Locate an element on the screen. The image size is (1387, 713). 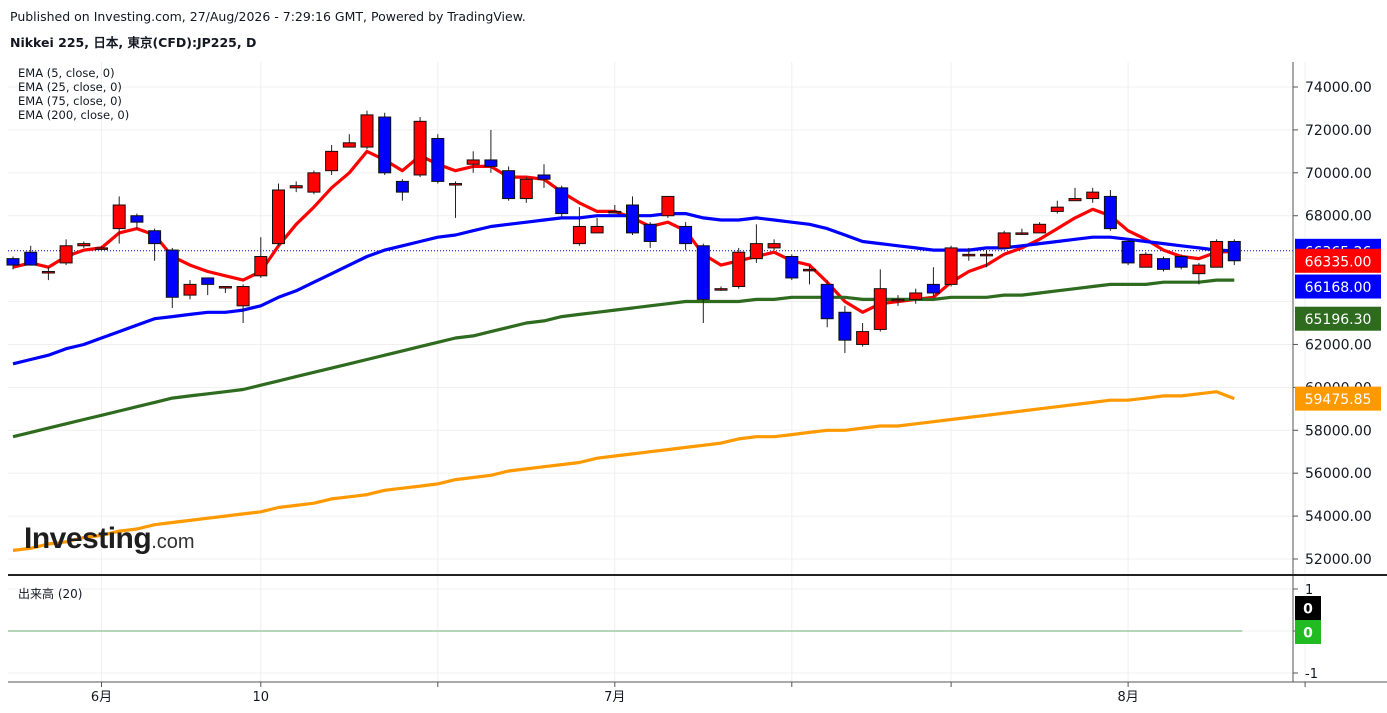
price-badge: 65196.30 is located at coordinates (1338, 318).